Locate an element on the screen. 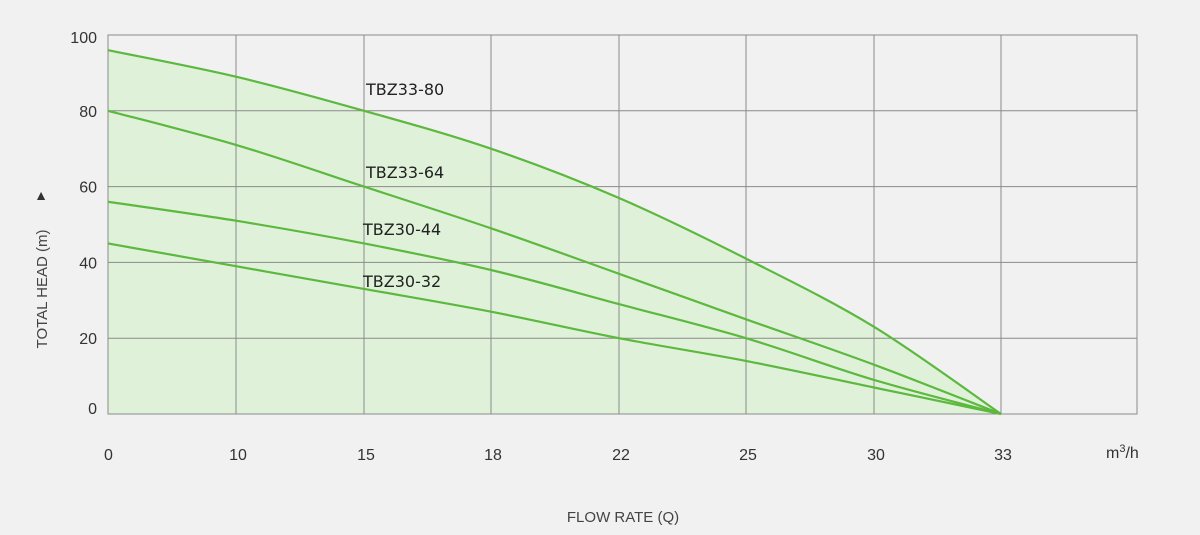  y-tick-label: 20 is located at coordinates (88, 339).